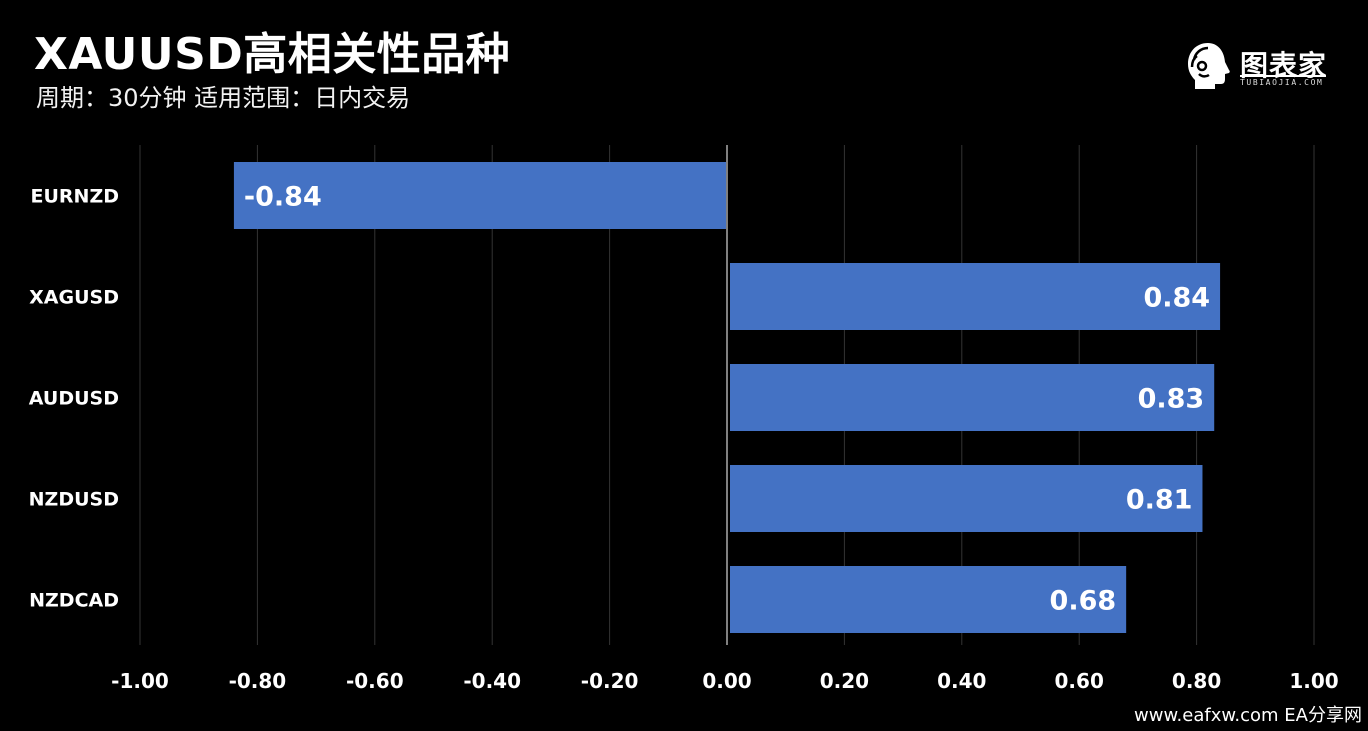 Image resolution: width=1368 pixels, height=731 pixels. Describe the element at coordinates (1196, 681) in the screenshot. I see `x-tick-label: 0.80` at that location.